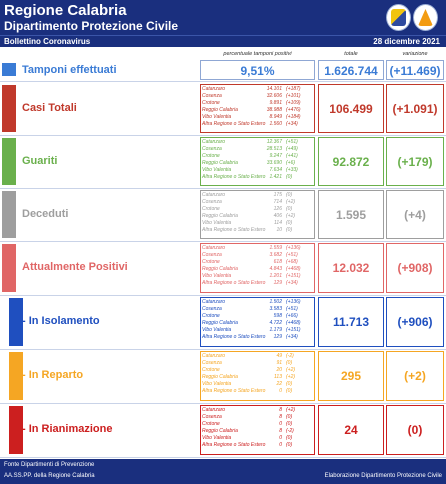 Image resolution: width=446 pixels, height=484 pixels. What do you see at coordinates (275, 248) in the screenshot?
I see `province-value: 1.559` at bounding box center [275, 248].